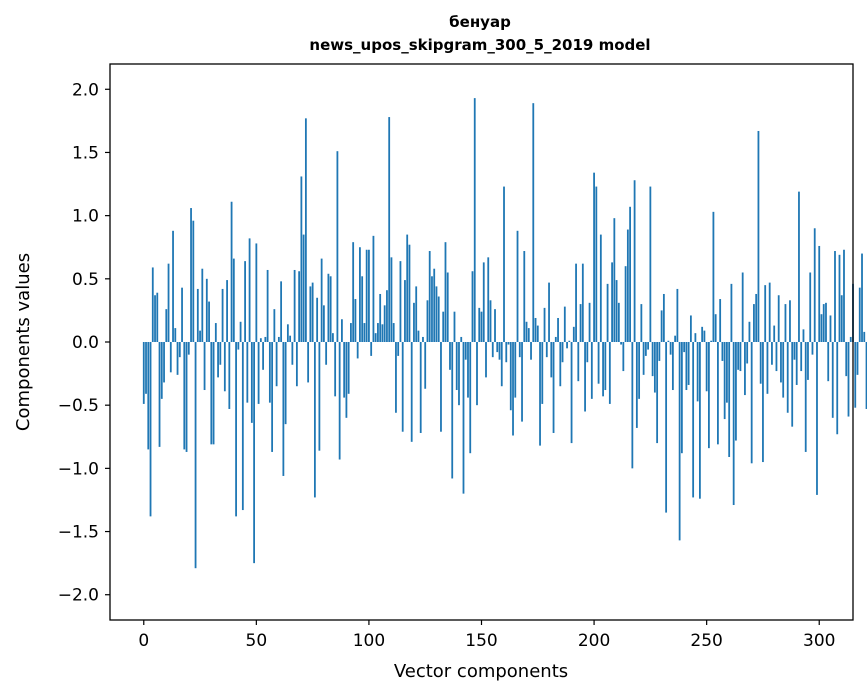 This screenshot has width=867, height=696. What do you see at coordinates (78, 469) in the screenshot?
I see `y-tick-label: −1.0` at bounding box center [78, 469].